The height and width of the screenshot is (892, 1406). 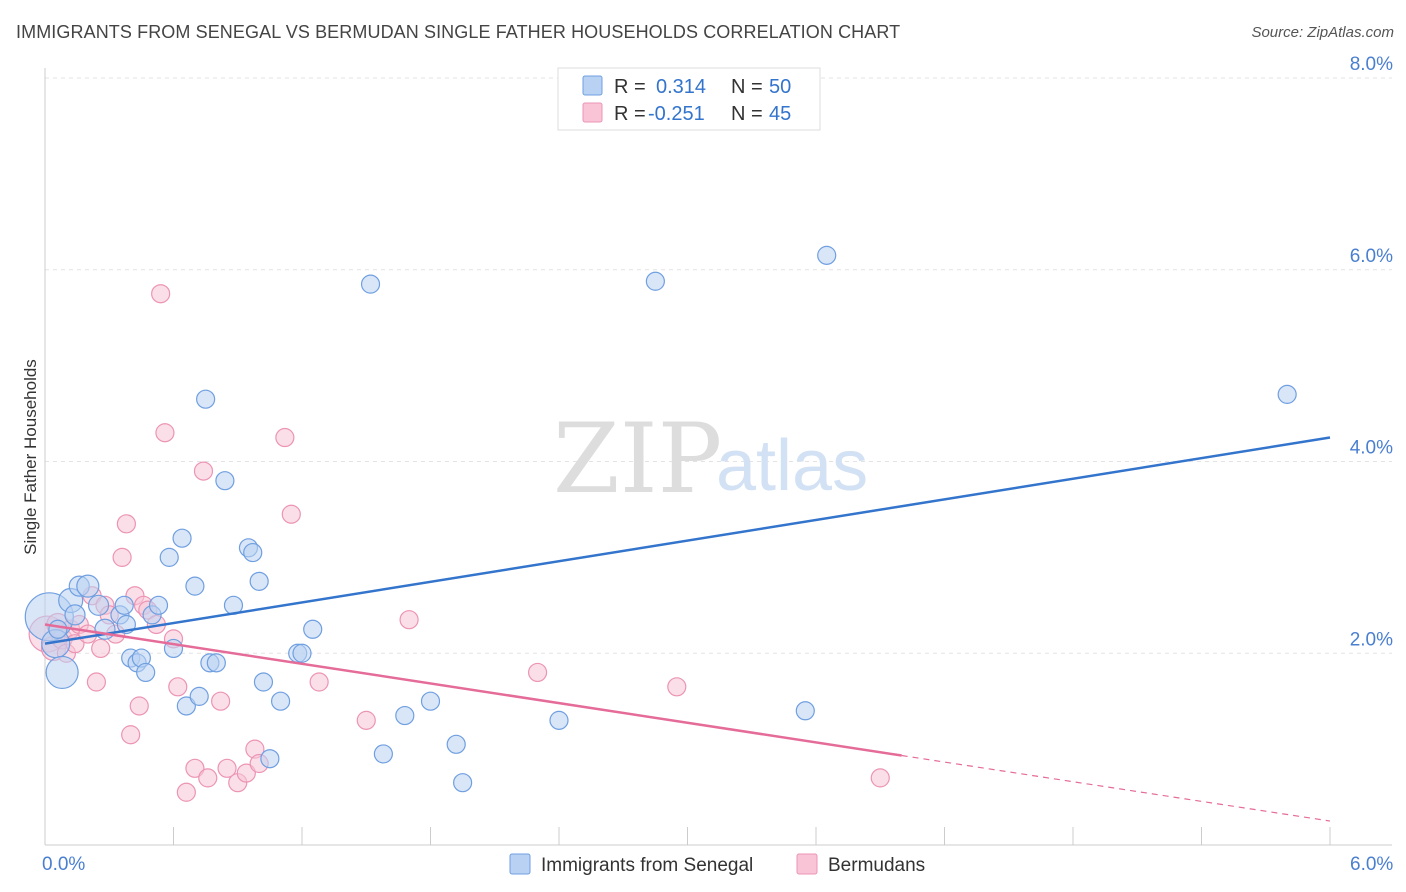 What do you see at coordinates (520, 864) in the screenshot?
I see `legend-swatch-senegal` at bounding box center [520, 864].